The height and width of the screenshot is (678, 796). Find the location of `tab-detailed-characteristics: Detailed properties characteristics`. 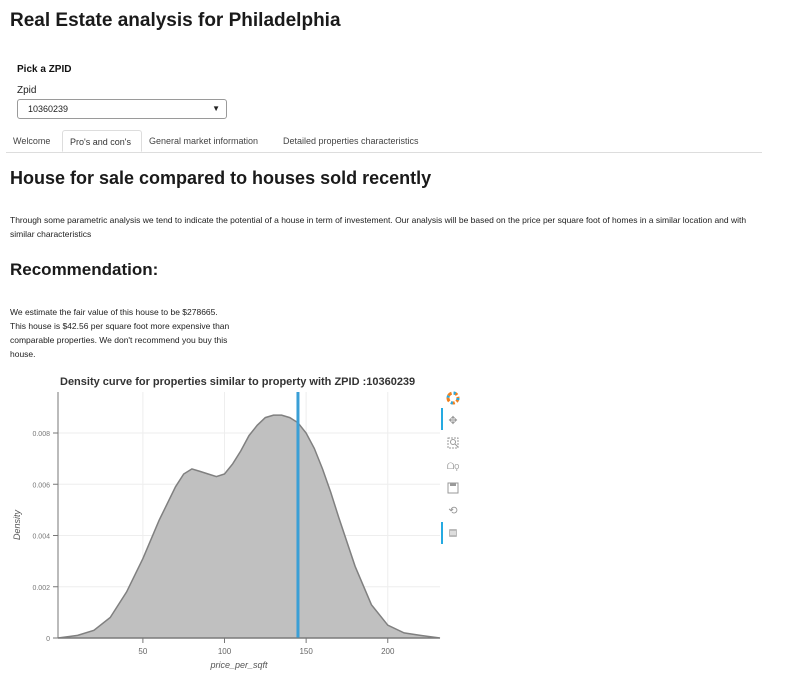

tab-detailed-characteristics: Detailed properties characteristics is located at coordinates (351, 141).